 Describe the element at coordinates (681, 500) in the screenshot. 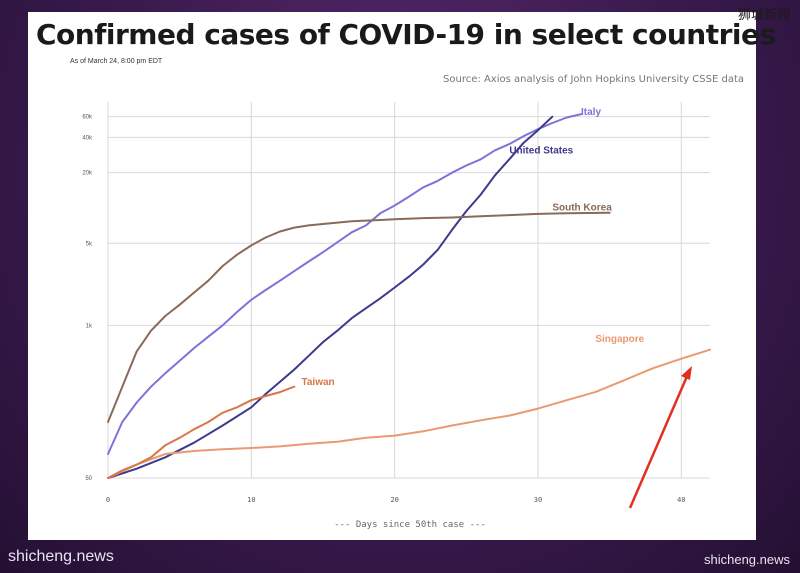

I see `x-tick-label: 40` at that location.